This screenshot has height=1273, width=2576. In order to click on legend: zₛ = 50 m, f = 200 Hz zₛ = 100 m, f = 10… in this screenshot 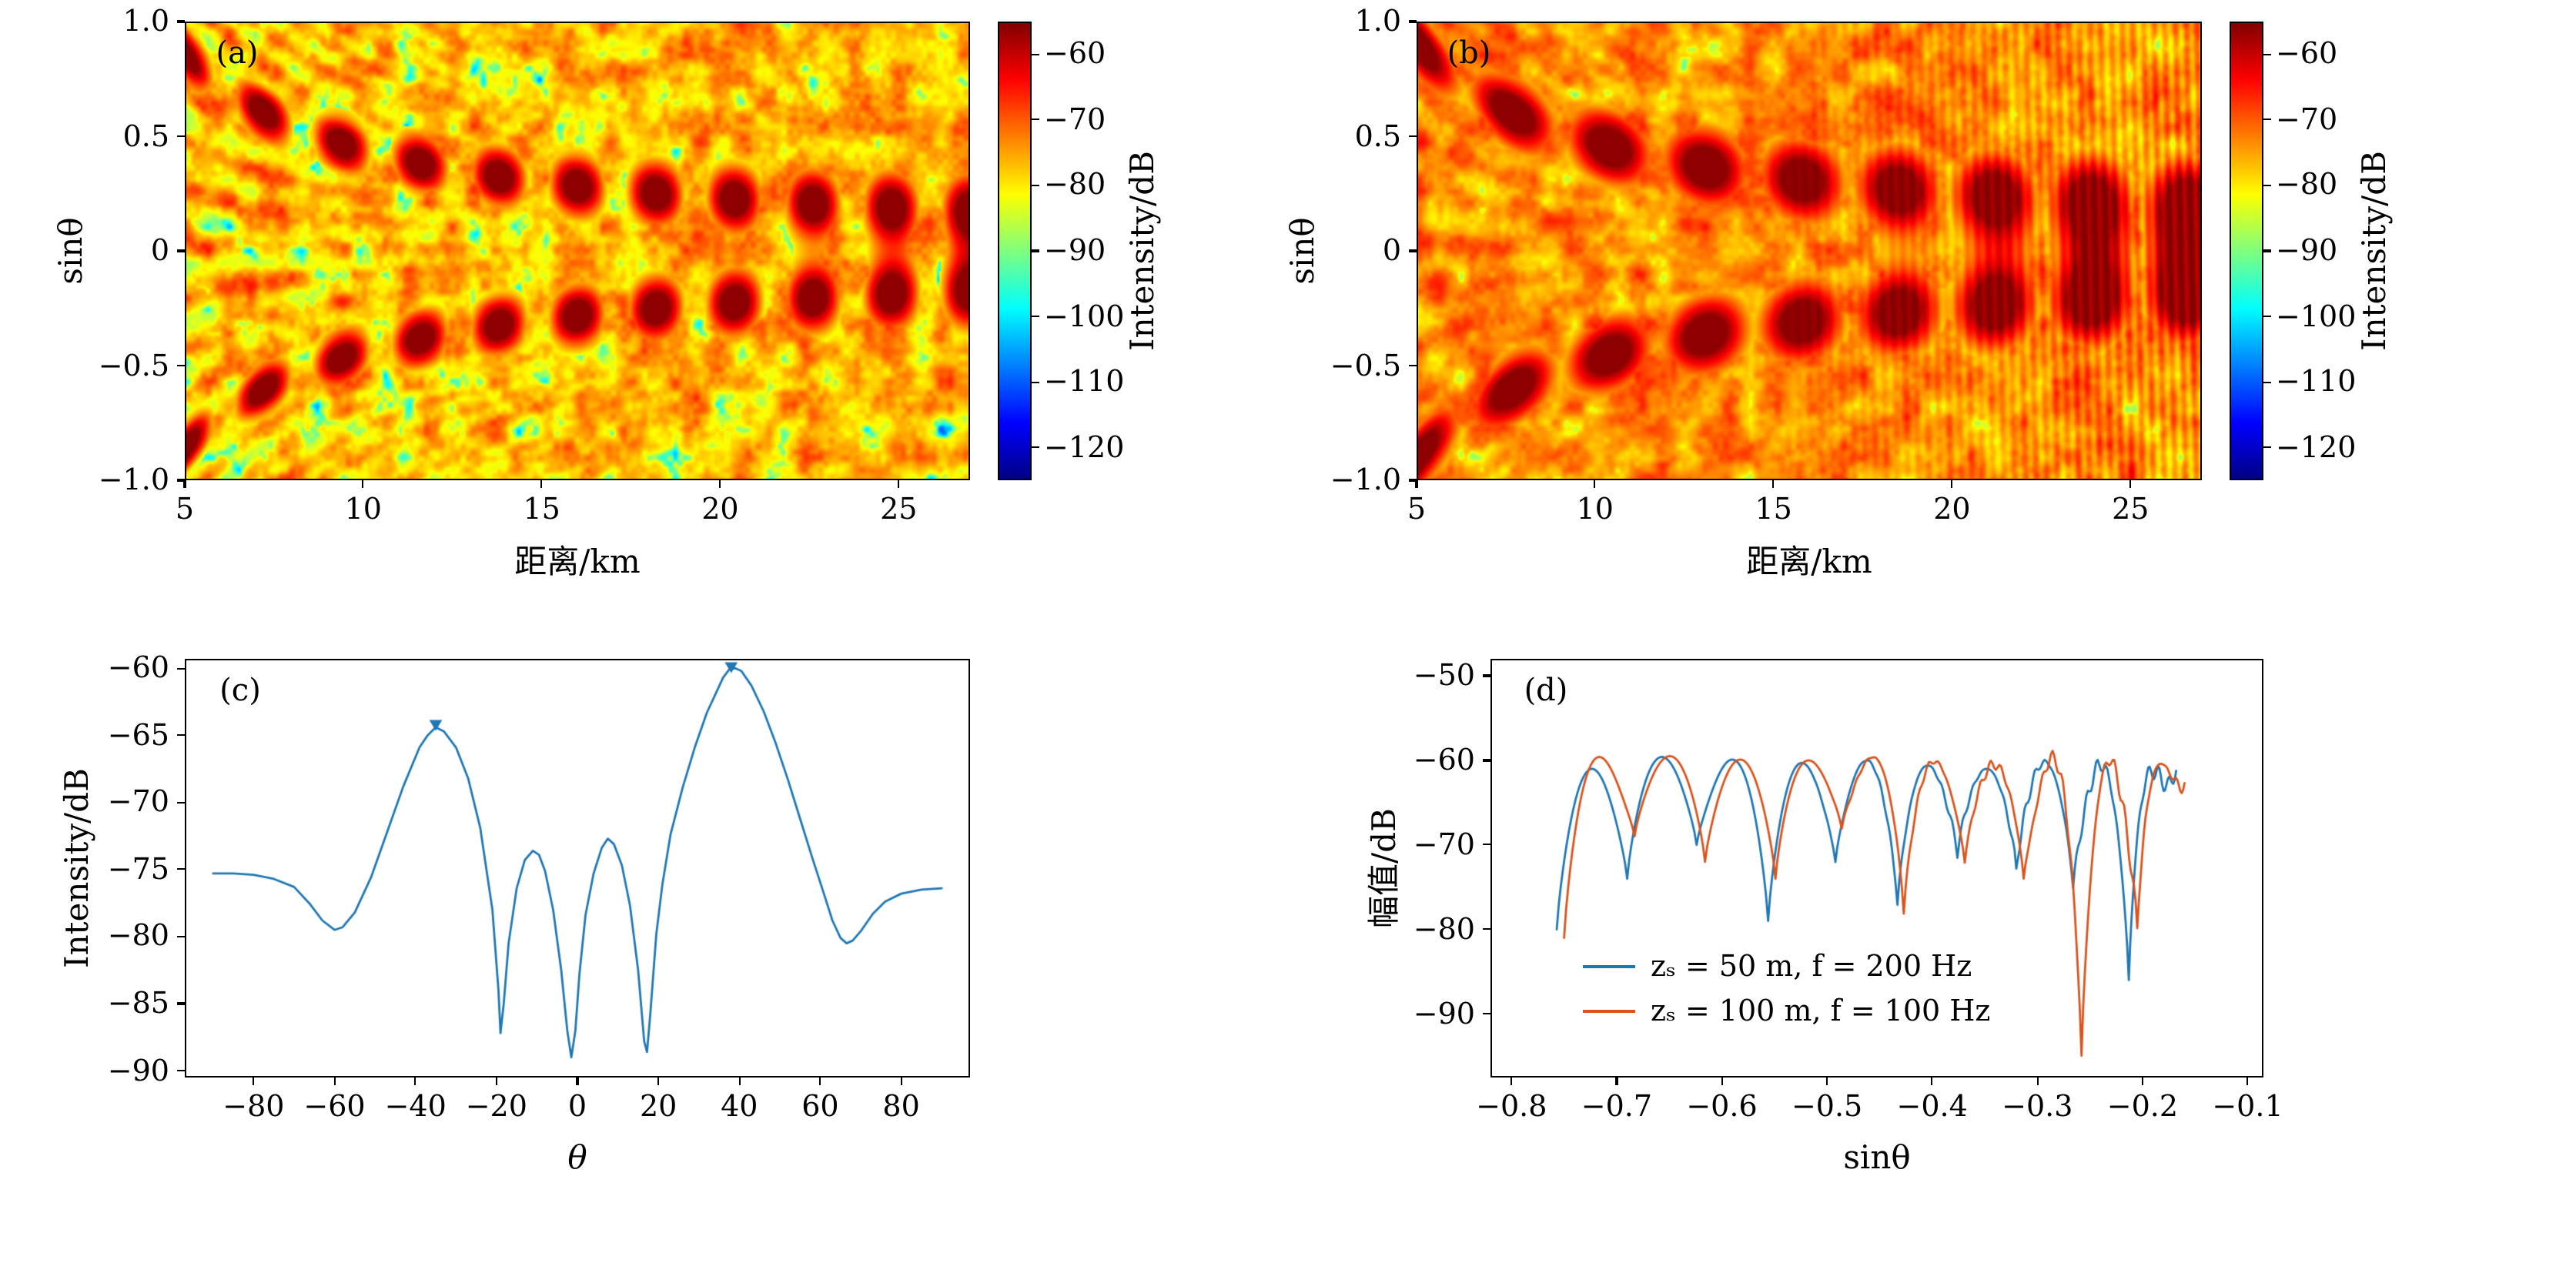, I will do `click(1787, 989)`.